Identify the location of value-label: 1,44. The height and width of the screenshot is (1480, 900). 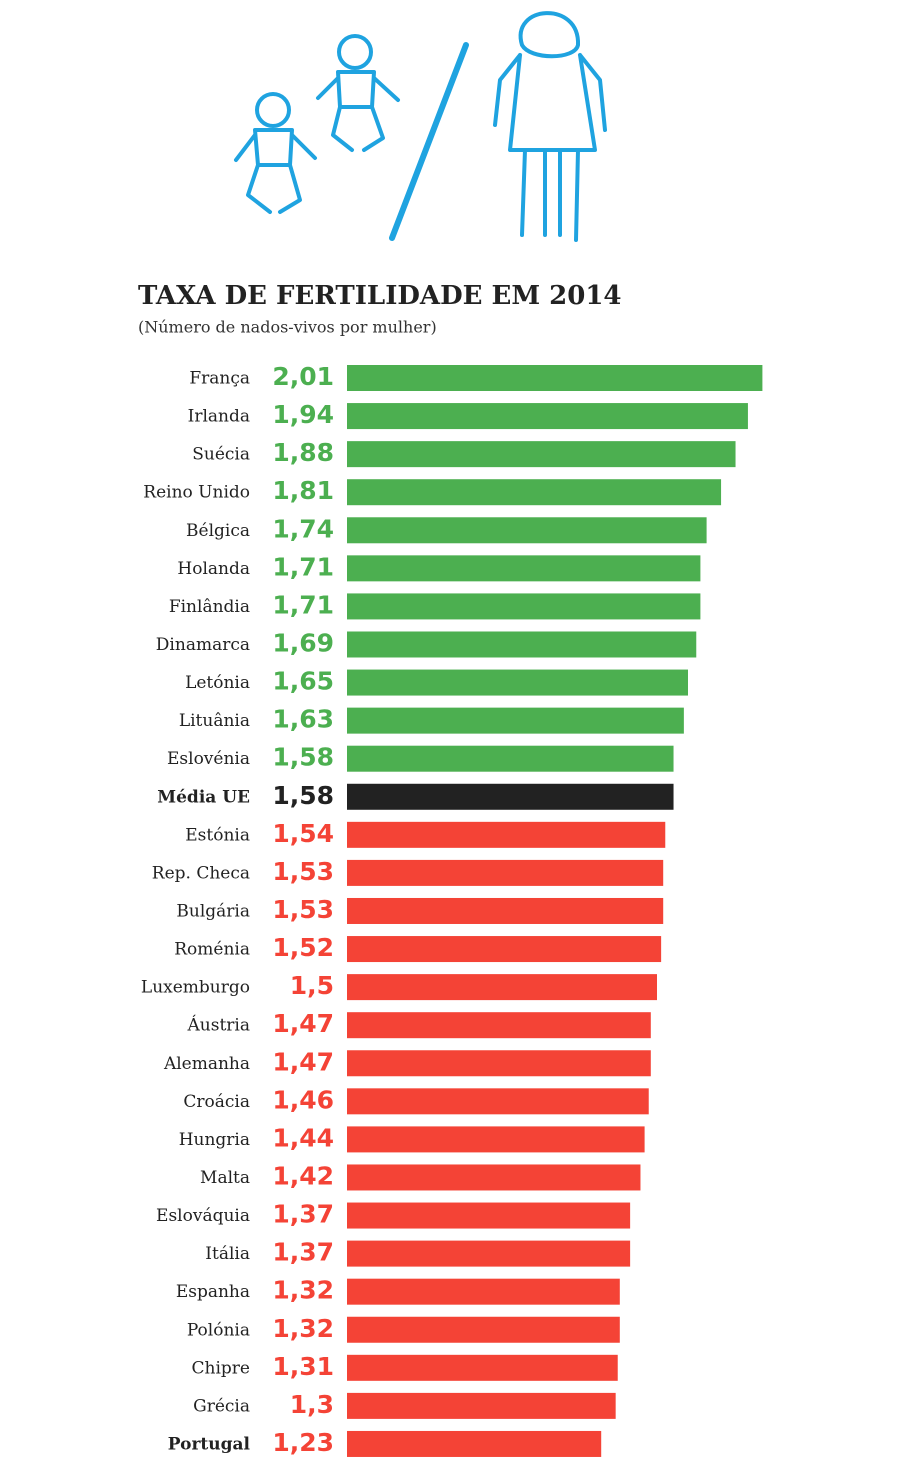
(303, 1137).